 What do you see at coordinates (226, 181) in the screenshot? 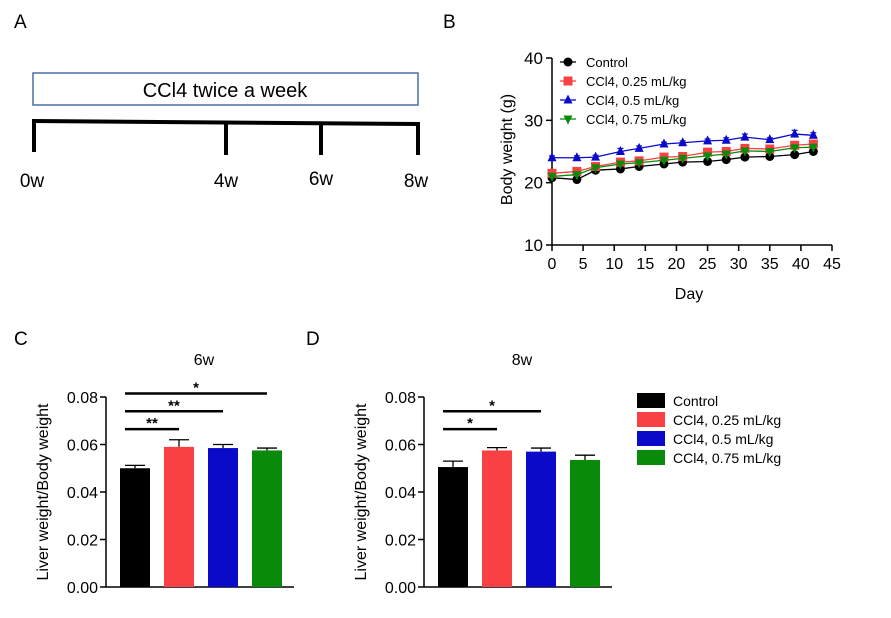
I see `timepoint-4w: 4w` at bounding box center [226, 181].